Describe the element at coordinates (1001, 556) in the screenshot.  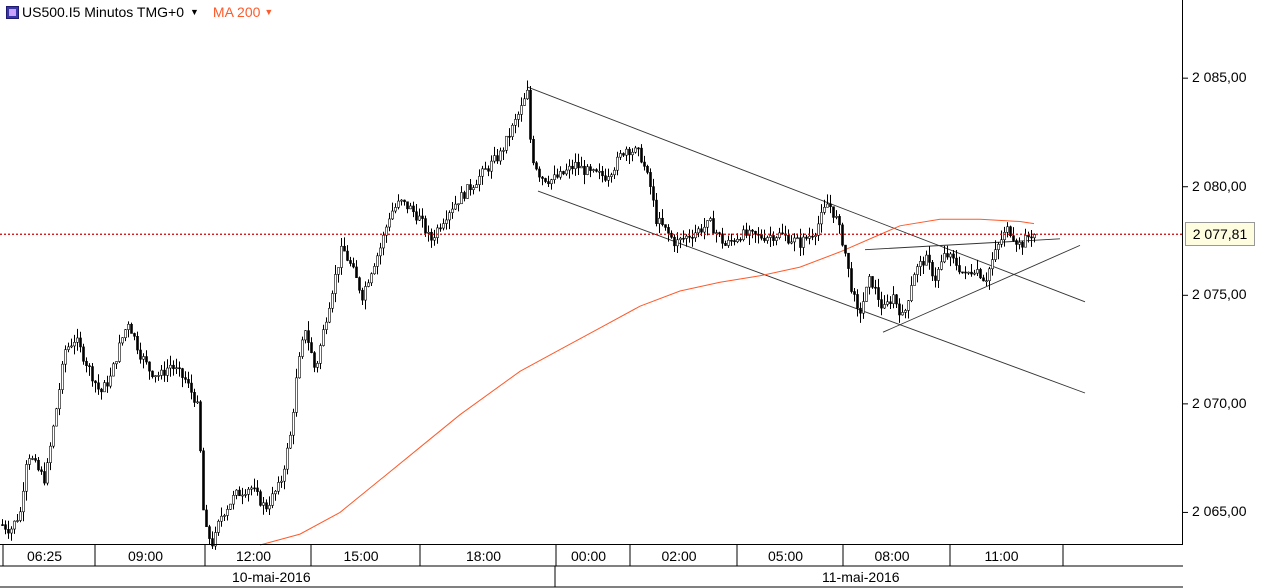
I see `time-tick-label: 11:00` at that location.